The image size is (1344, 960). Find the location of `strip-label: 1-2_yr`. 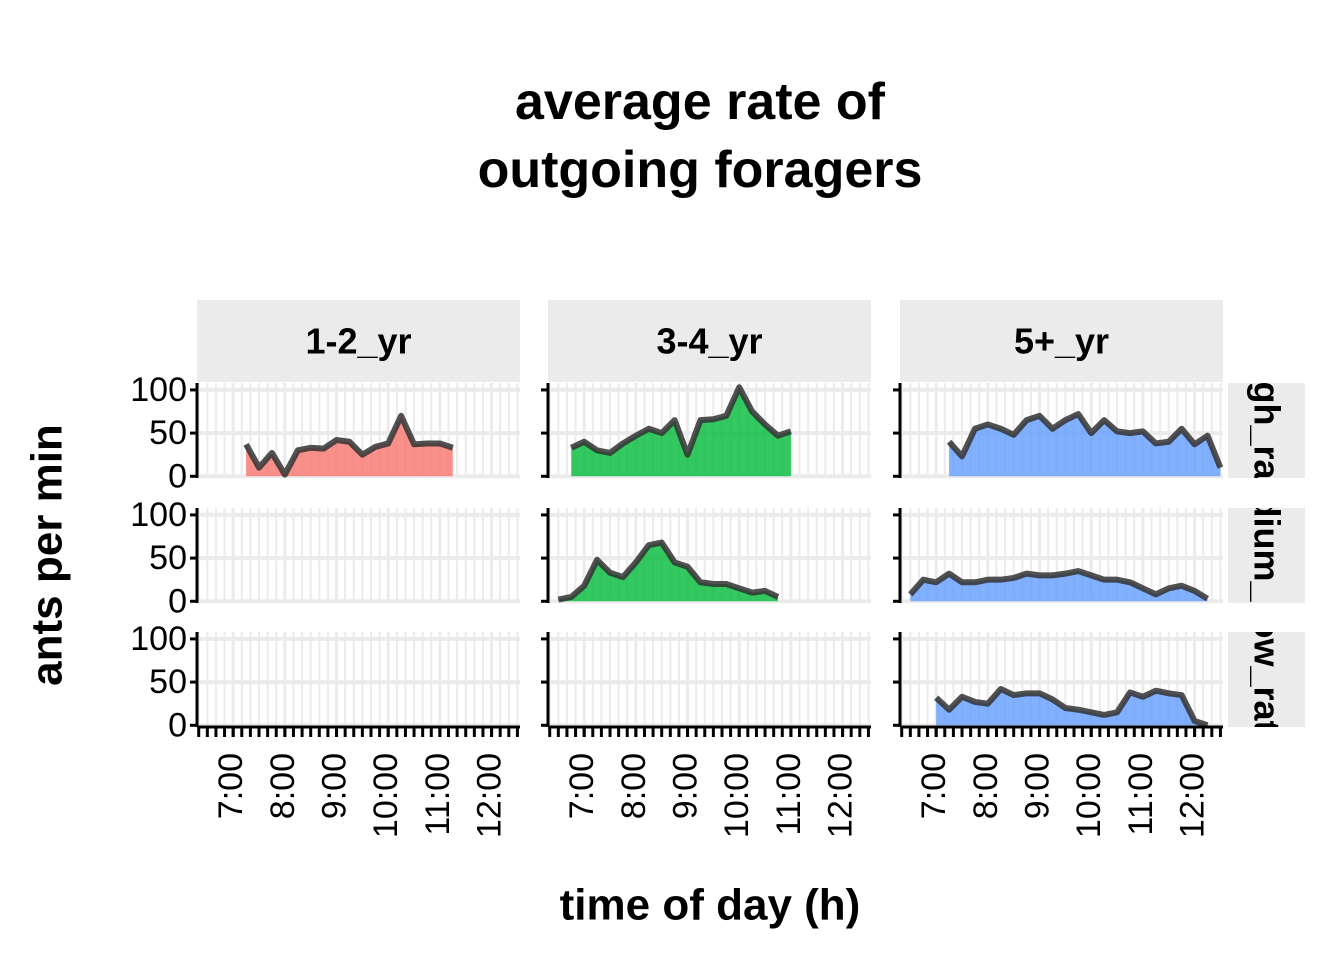

strip-label: 1-2_yr is located at coordinates (358, 341).